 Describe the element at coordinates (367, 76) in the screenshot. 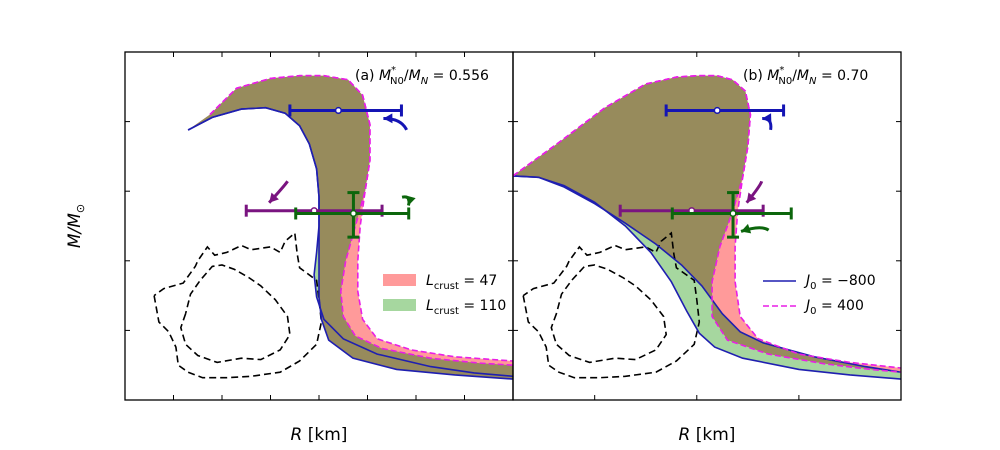

I see `panel-title-label: (a)` at that location.